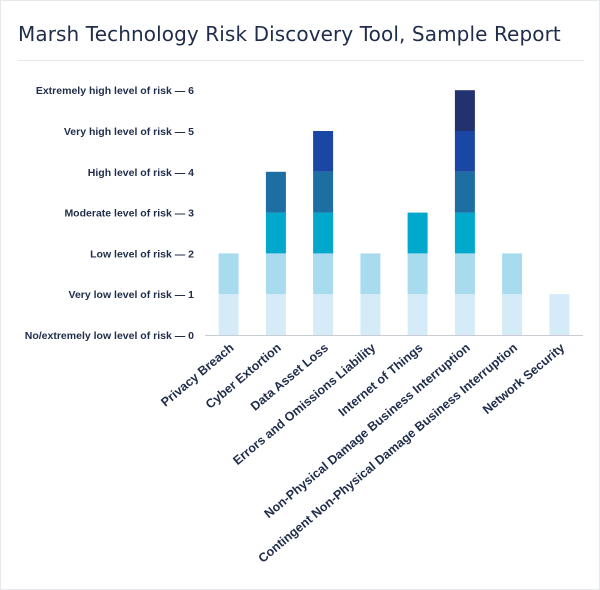 Image resolution: width=600 pixels, height=590 pixels. Describe the element at coordinates (381, 380) in the screenshot. I see `x-tick-label: Internet of Things` at that location.